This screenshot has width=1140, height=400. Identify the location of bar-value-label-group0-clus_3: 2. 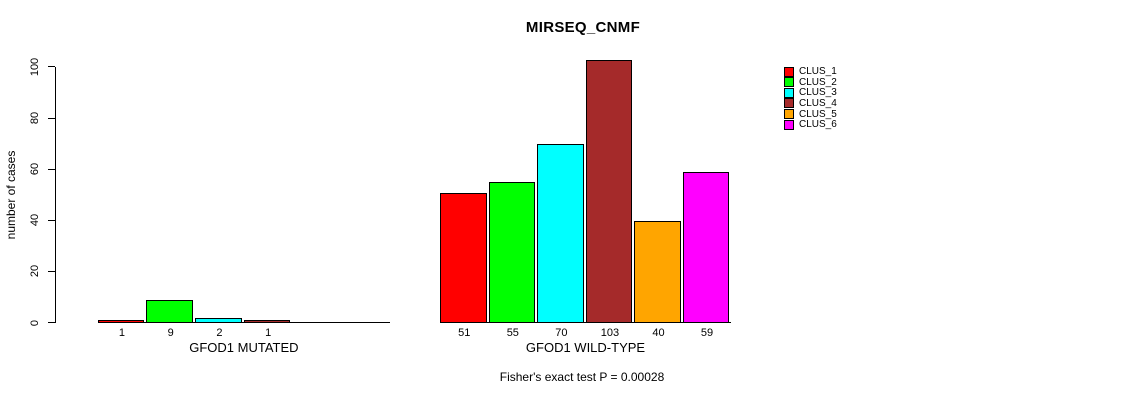
(219, 332).